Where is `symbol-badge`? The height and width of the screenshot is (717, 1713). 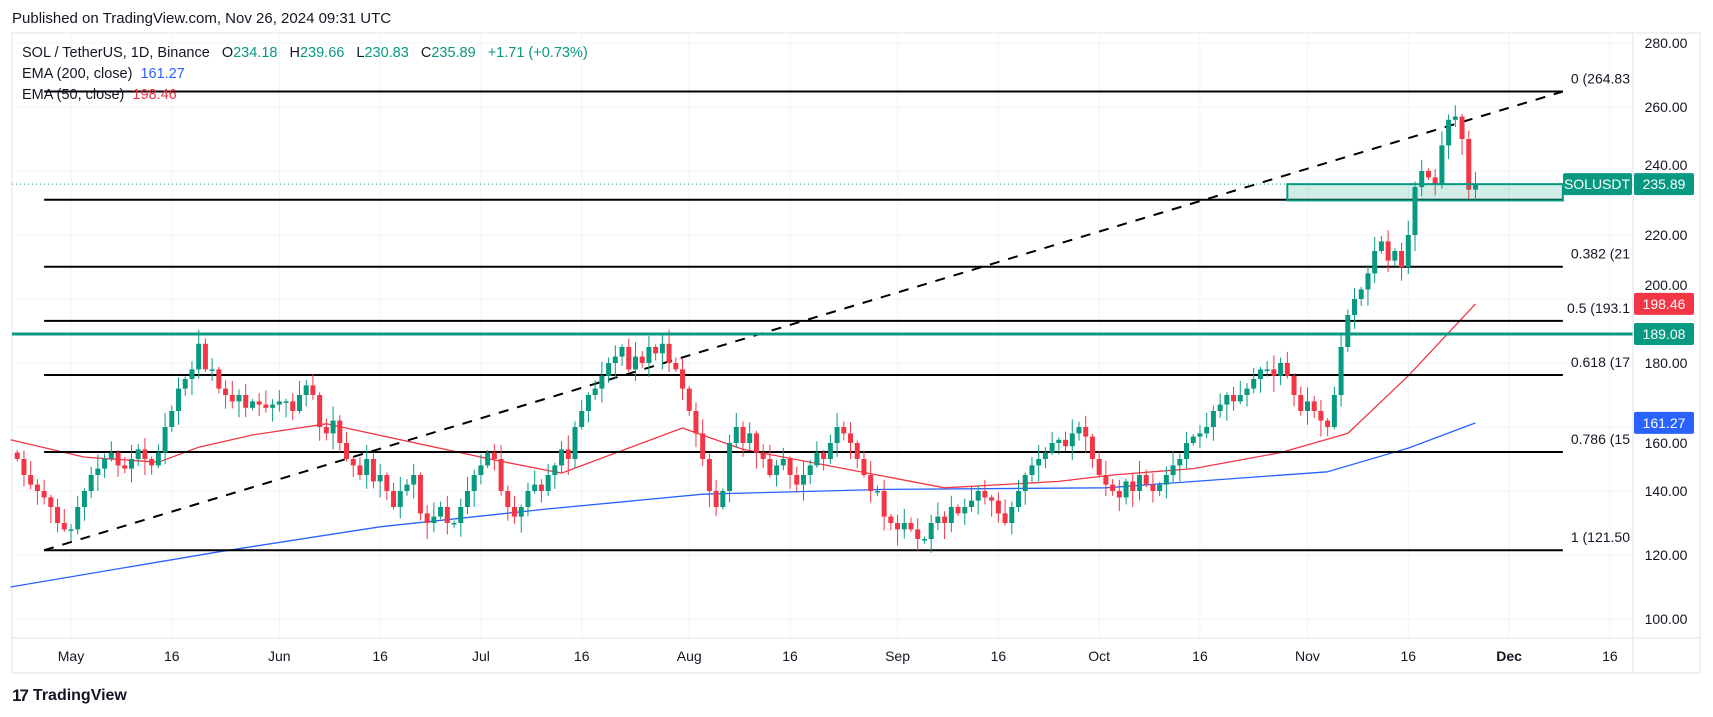 symbol-badge is located at coordinates (1597, 184).